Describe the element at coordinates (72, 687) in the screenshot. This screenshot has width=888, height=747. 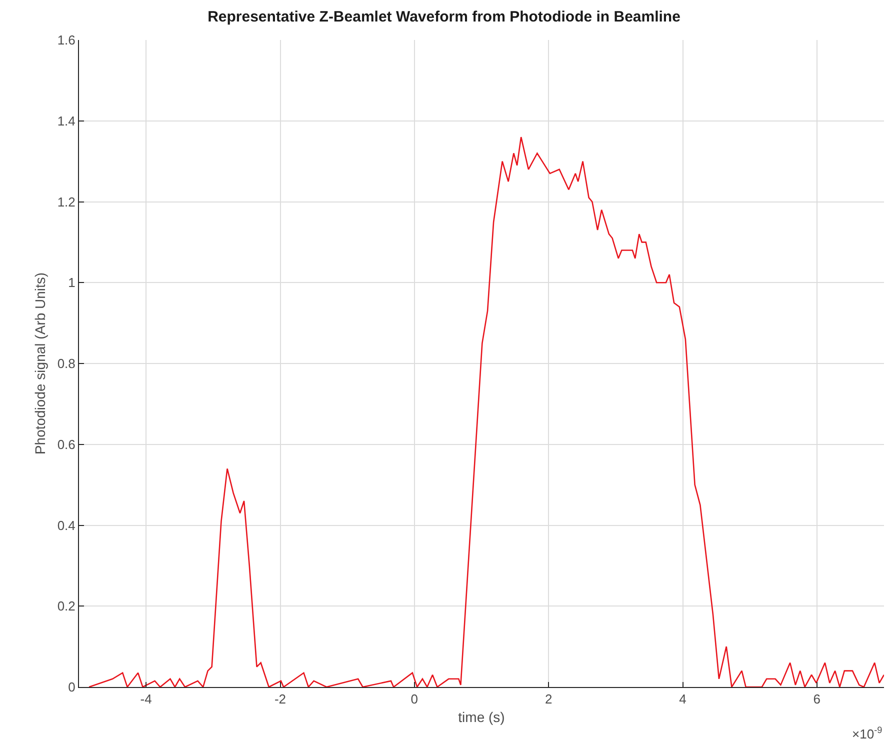
I see `y-tick-label: 0` at that location.